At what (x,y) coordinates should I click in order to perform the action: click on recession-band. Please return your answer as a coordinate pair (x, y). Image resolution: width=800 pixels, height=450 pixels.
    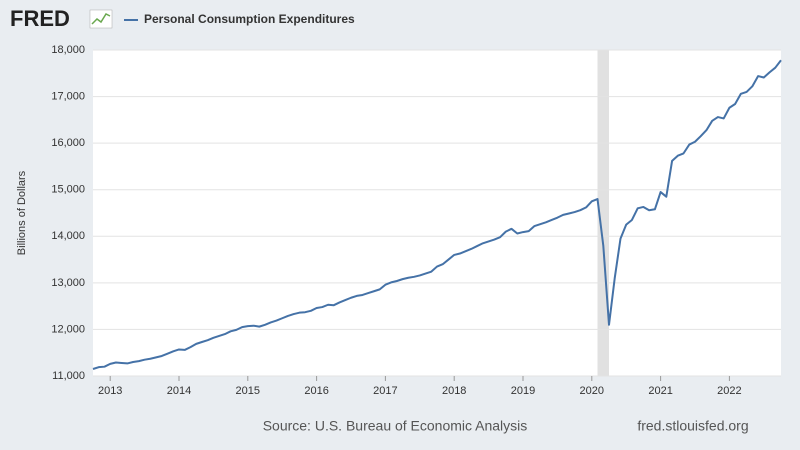
    Looking at the image, I should click on (603, 213).